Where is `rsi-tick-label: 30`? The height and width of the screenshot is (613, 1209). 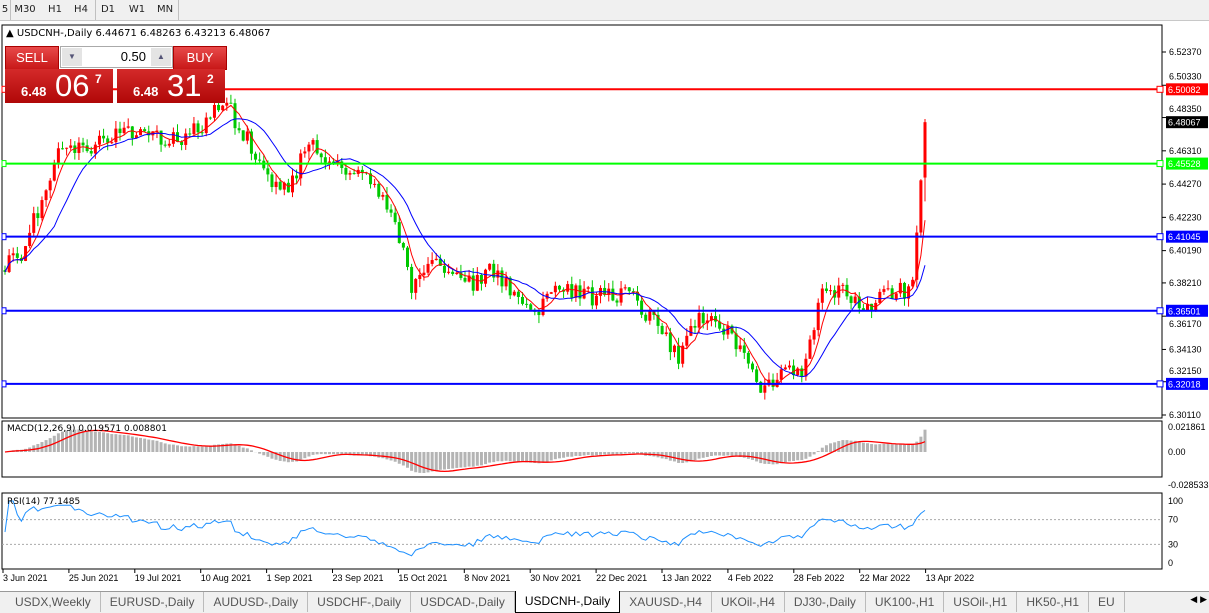 rsi-tick-label: 30 is located at coordinates (1173, 544).